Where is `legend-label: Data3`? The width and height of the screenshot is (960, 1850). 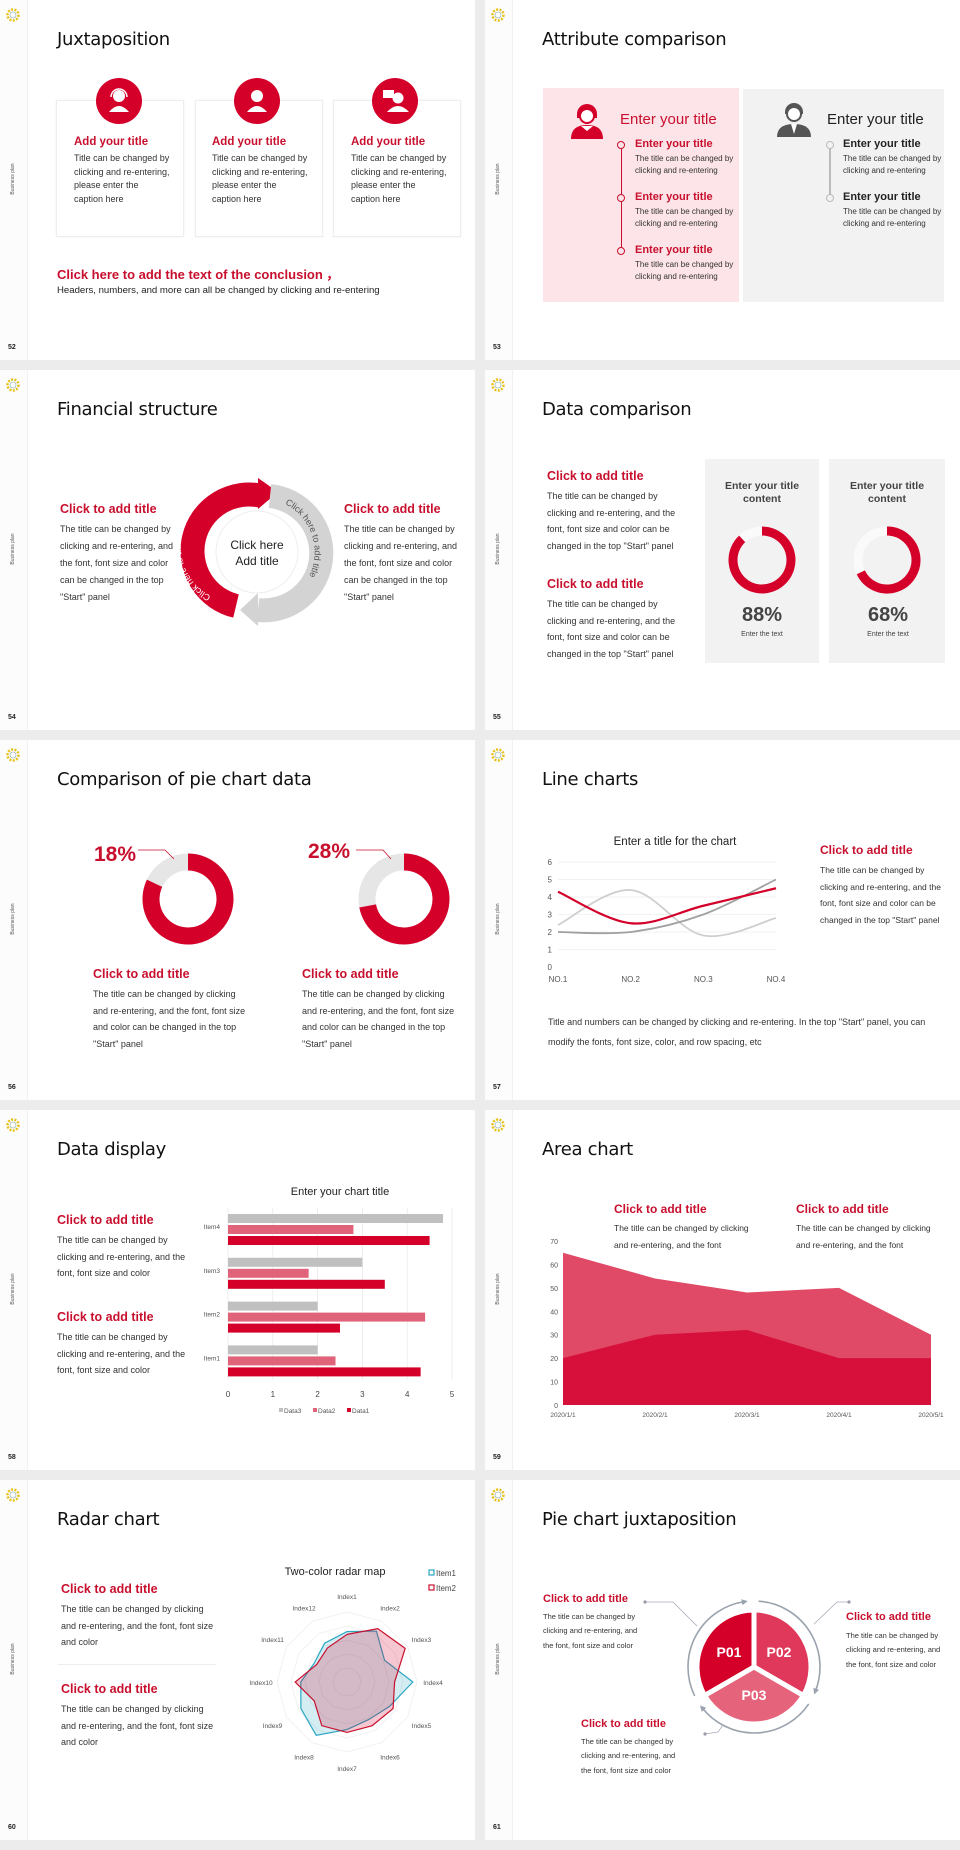
legend-label: Data3 is located at coordinates (293, 1411).